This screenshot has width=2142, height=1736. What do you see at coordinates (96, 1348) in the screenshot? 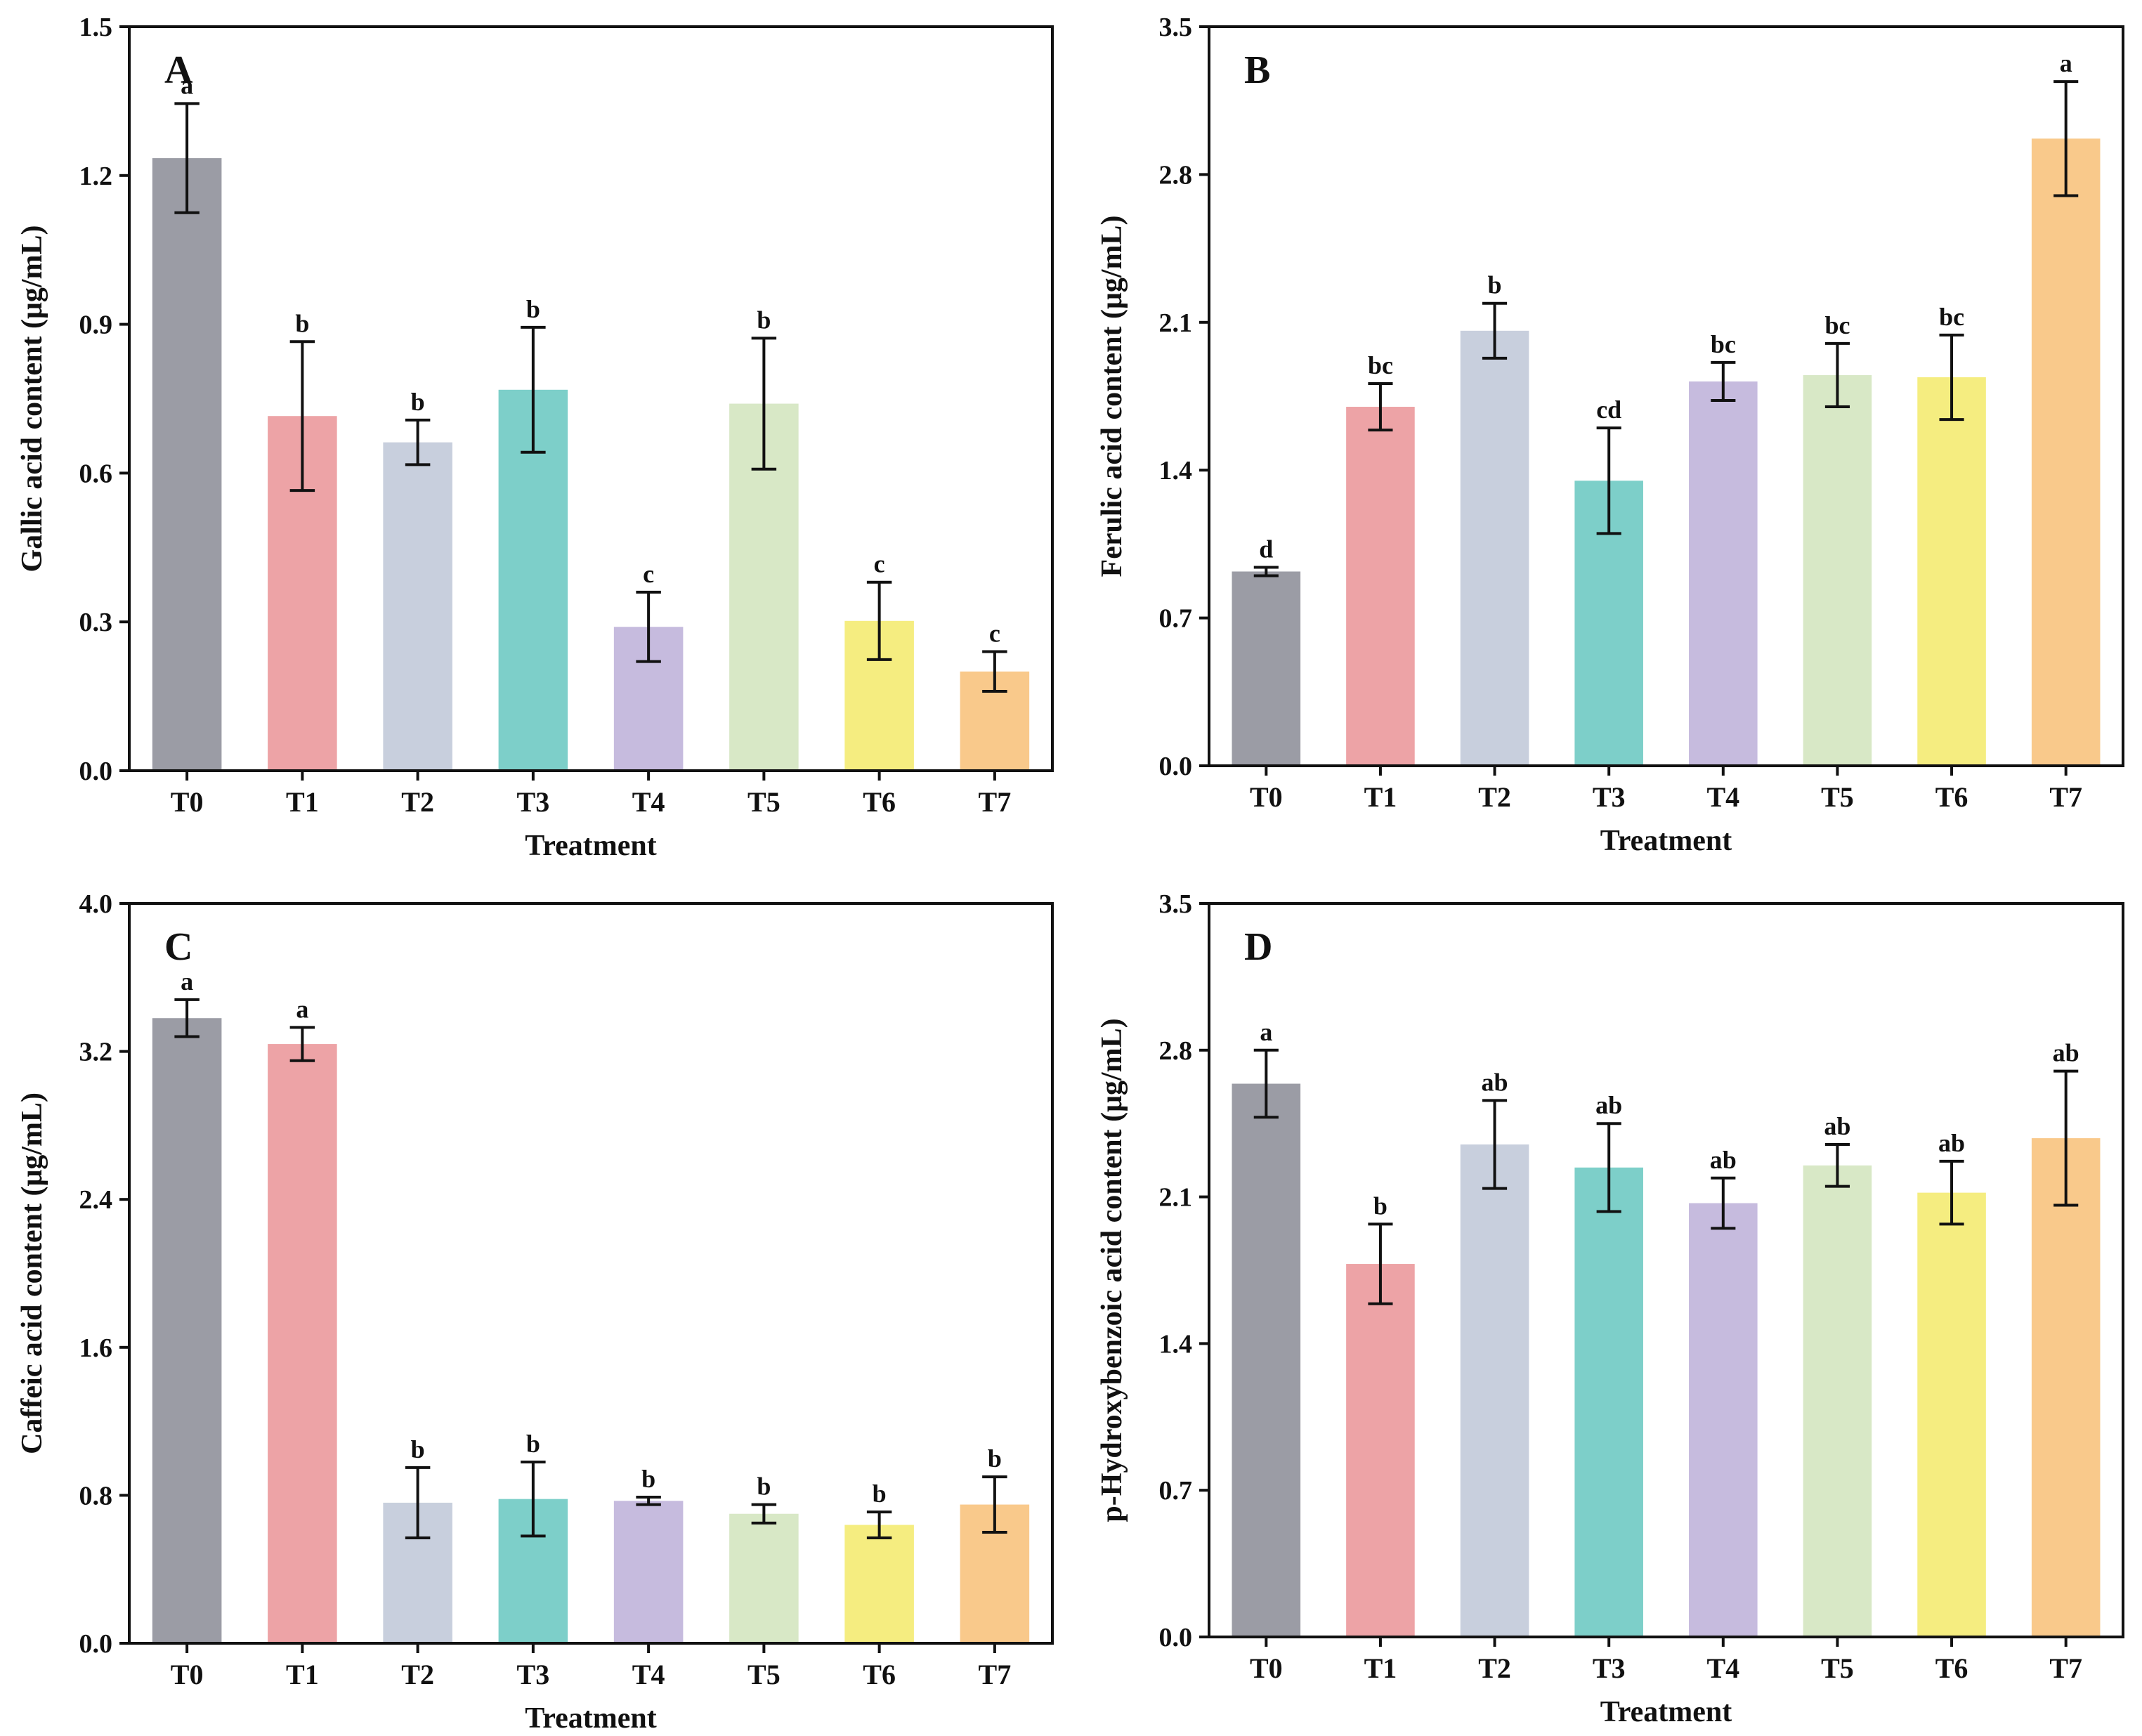
I see `y-tick-label: 1.6` at bounding box center [96, 1348].